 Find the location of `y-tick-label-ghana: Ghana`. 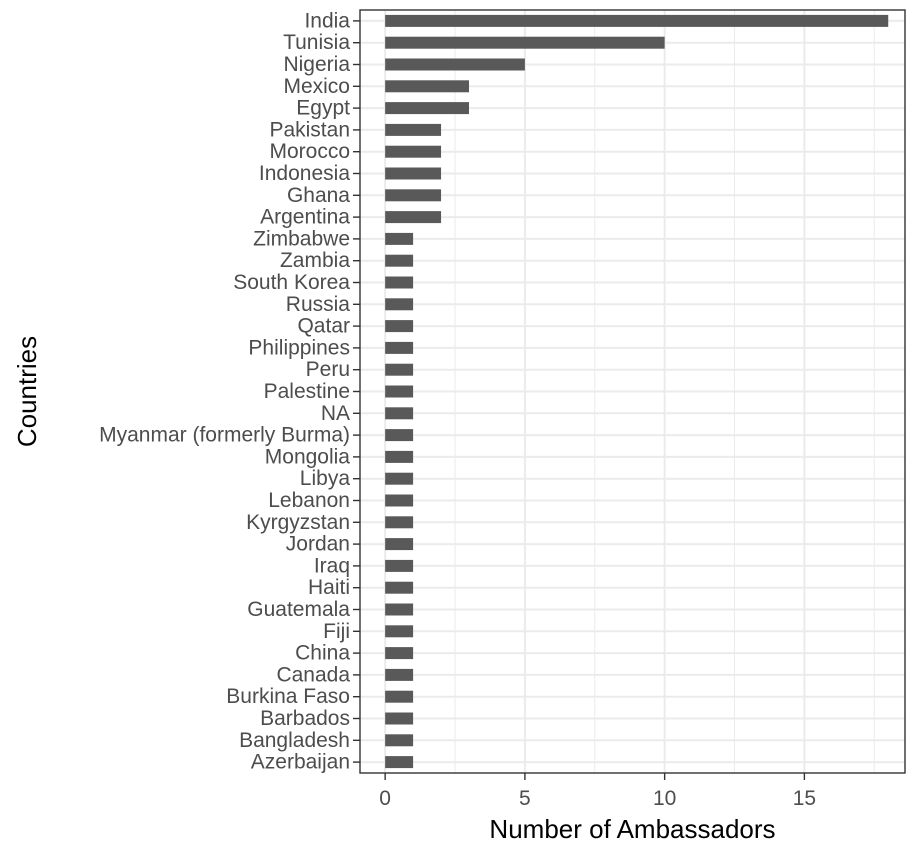

y-tick-label-ghana: Ghana is located at coordinates (318, 195).